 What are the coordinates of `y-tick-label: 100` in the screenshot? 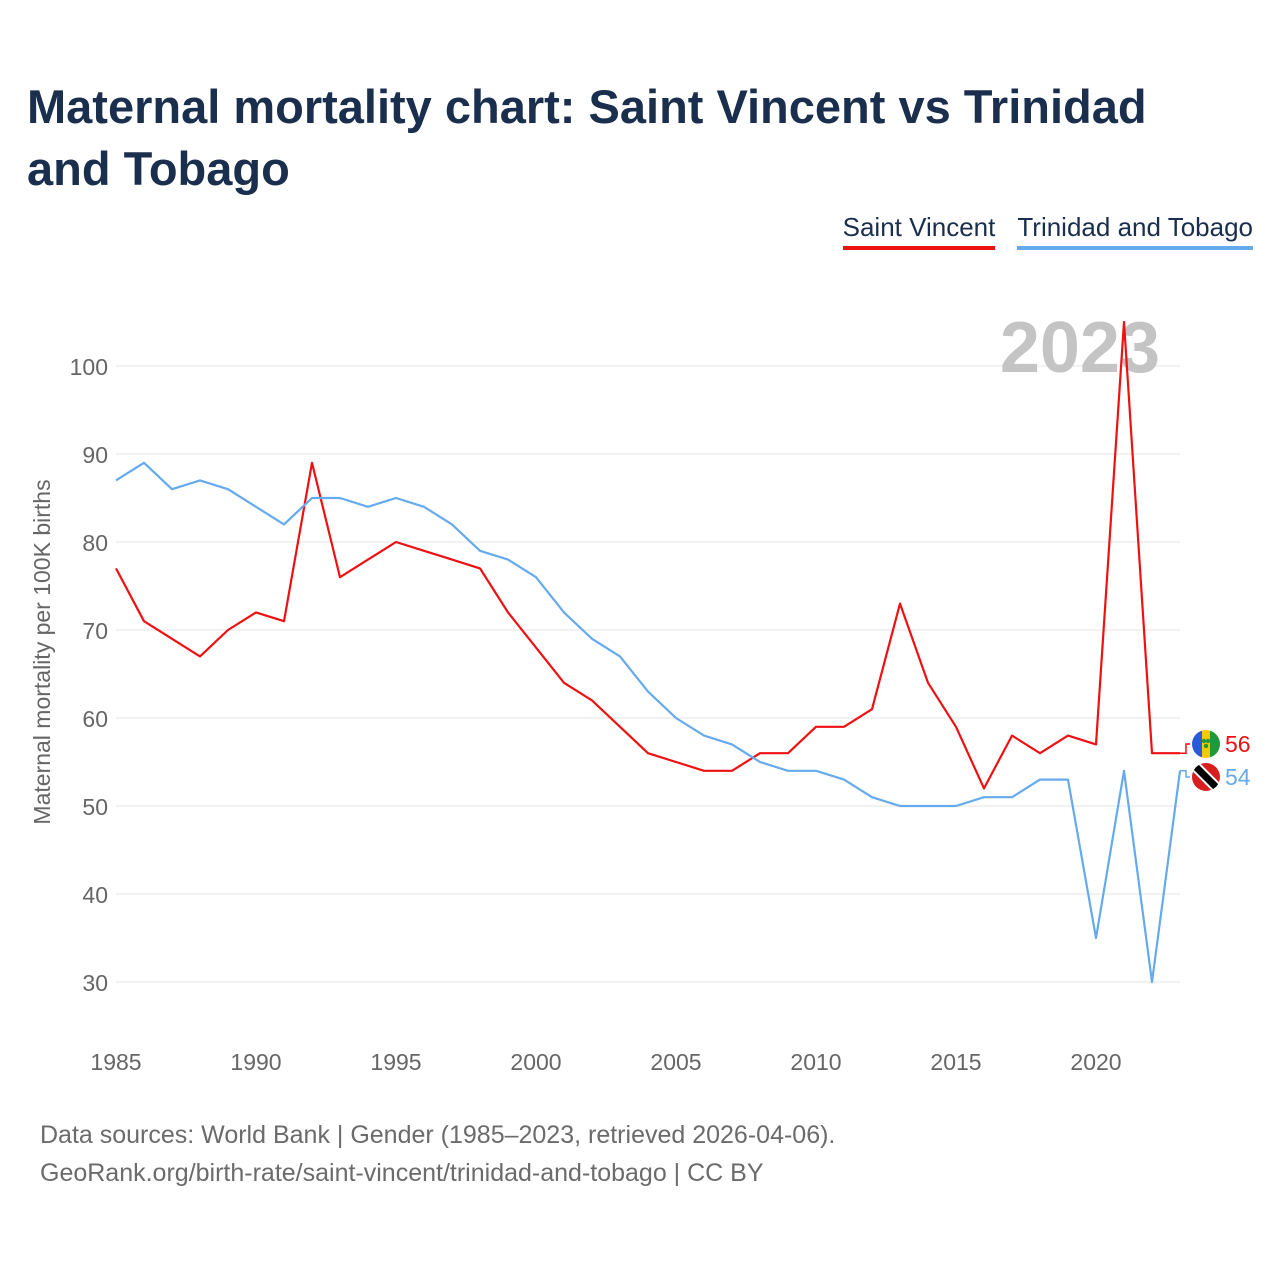 It's located at (89, 367).